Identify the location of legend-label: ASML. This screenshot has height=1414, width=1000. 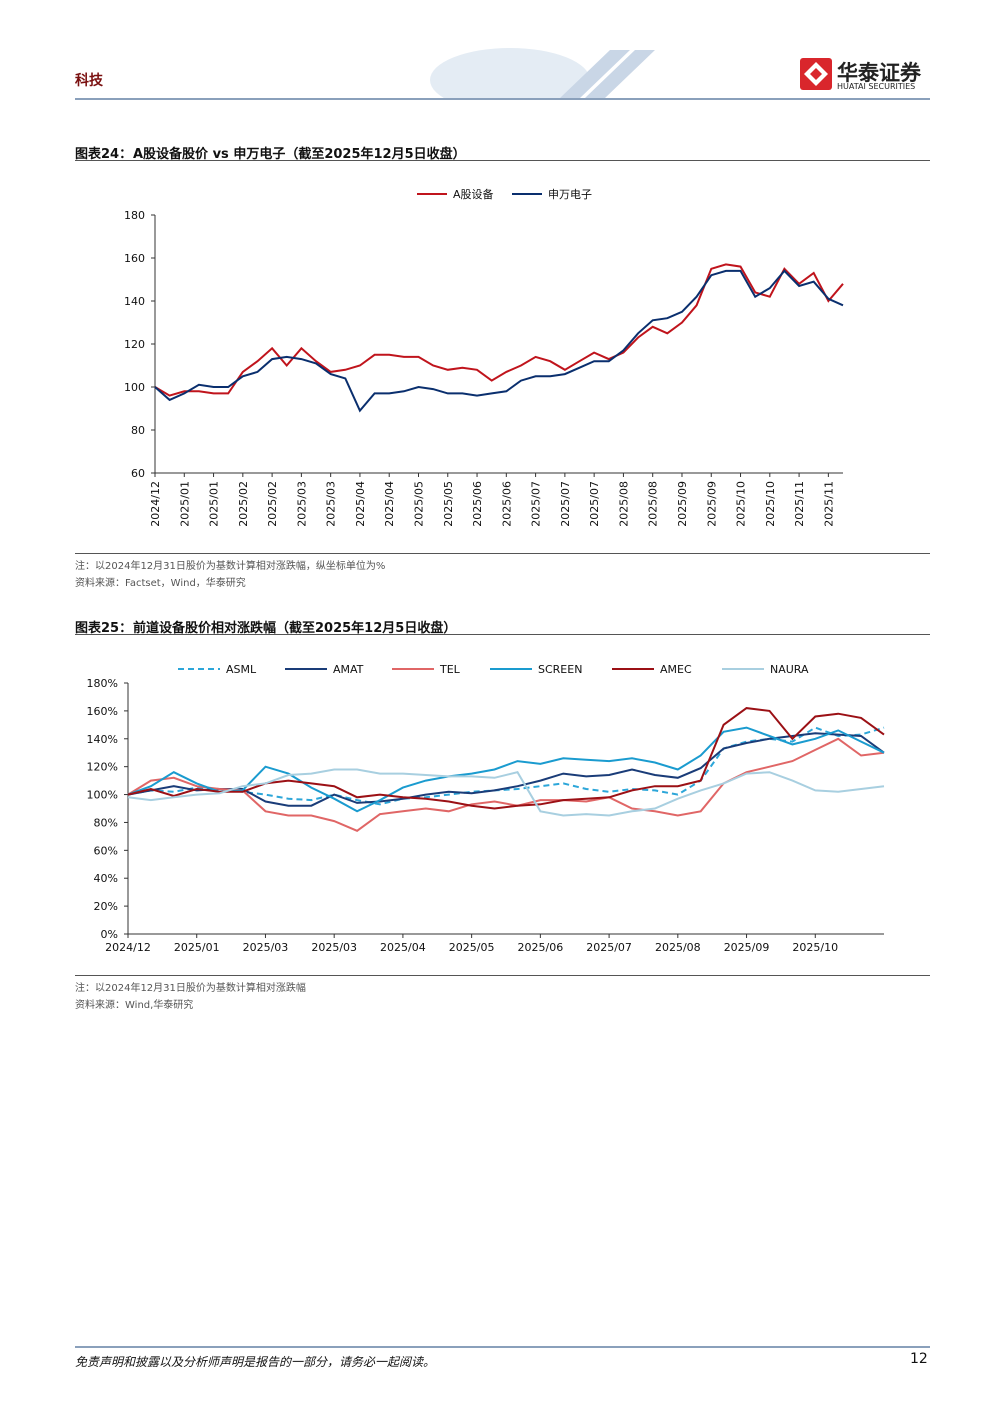
(241, 669).